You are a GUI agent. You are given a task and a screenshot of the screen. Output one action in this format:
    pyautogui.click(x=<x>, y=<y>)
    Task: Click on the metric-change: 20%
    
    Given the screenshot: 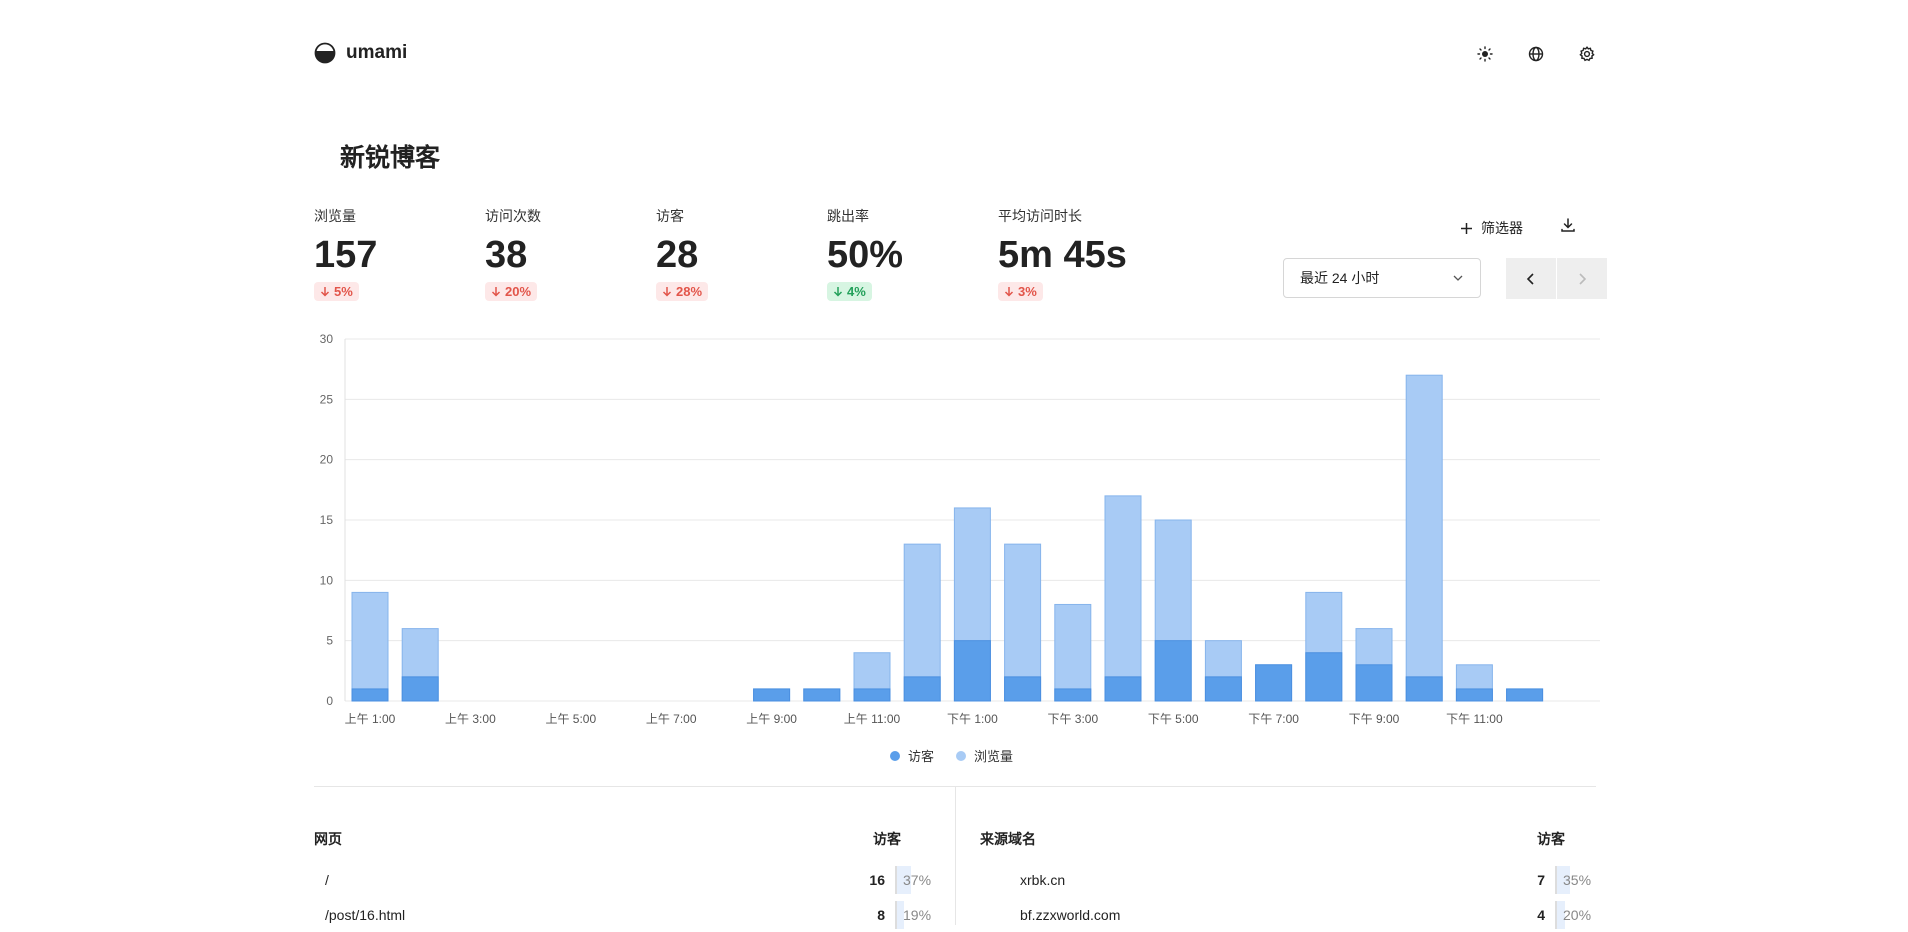 What is the action you would take?
    pyautogui.click(x=518, y=291)
    